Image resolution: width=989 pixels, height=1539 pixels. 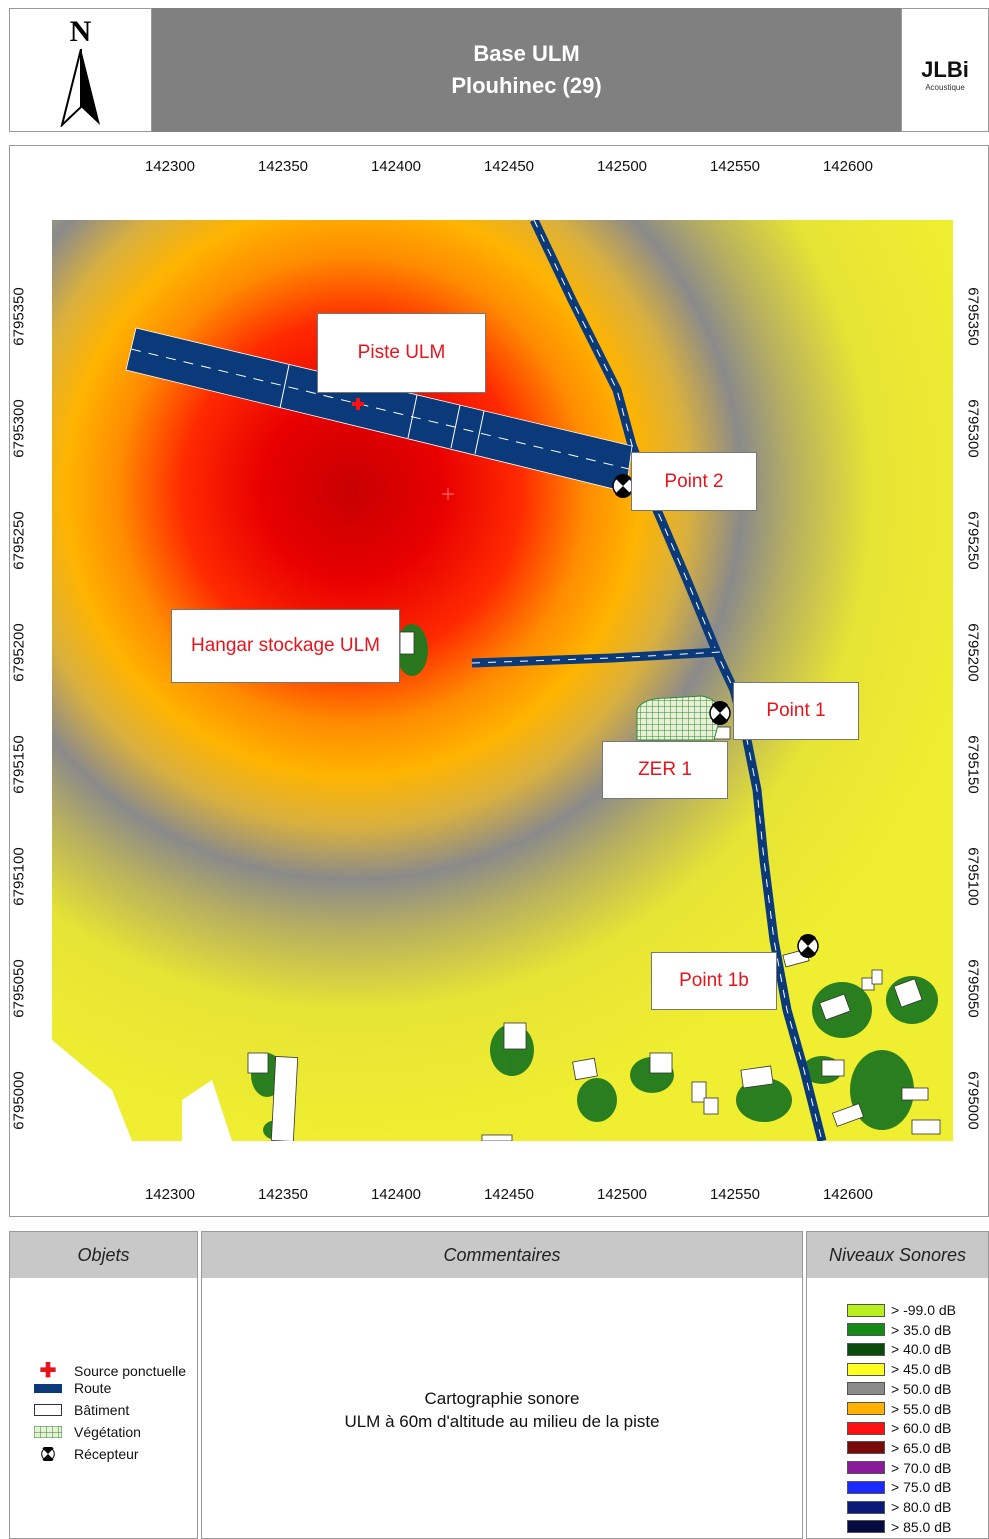 What do you see at coordinates (921, 1388) in the screenshot?
I see `level-label: > 50.0 dB` at bounding box center [921, 1388].